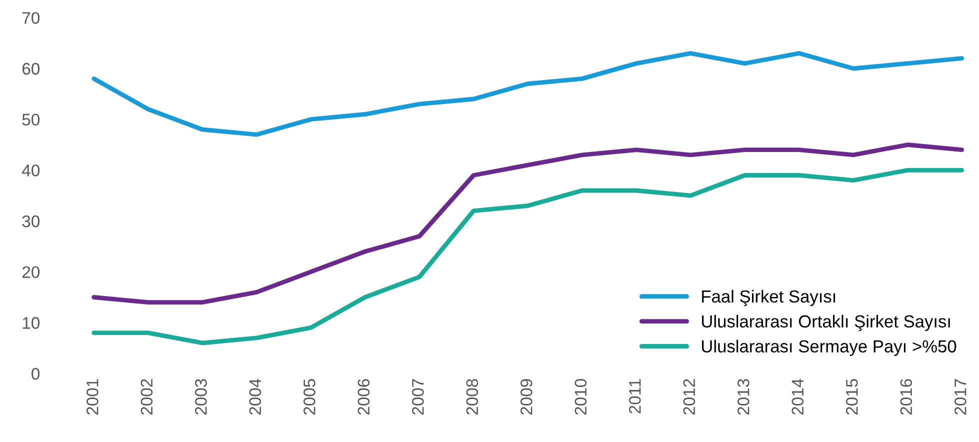 The height and width of the screenshot is (442, 979). What do you see at coordinates (526, 397) in the screenshot?
I see `x-tick-label: 2009` at bounding box center [526, 397].